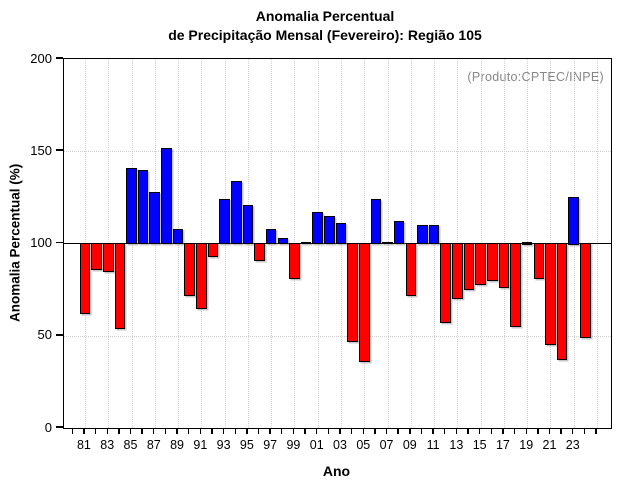  I want to click on bar-2008, so click(399, 233).